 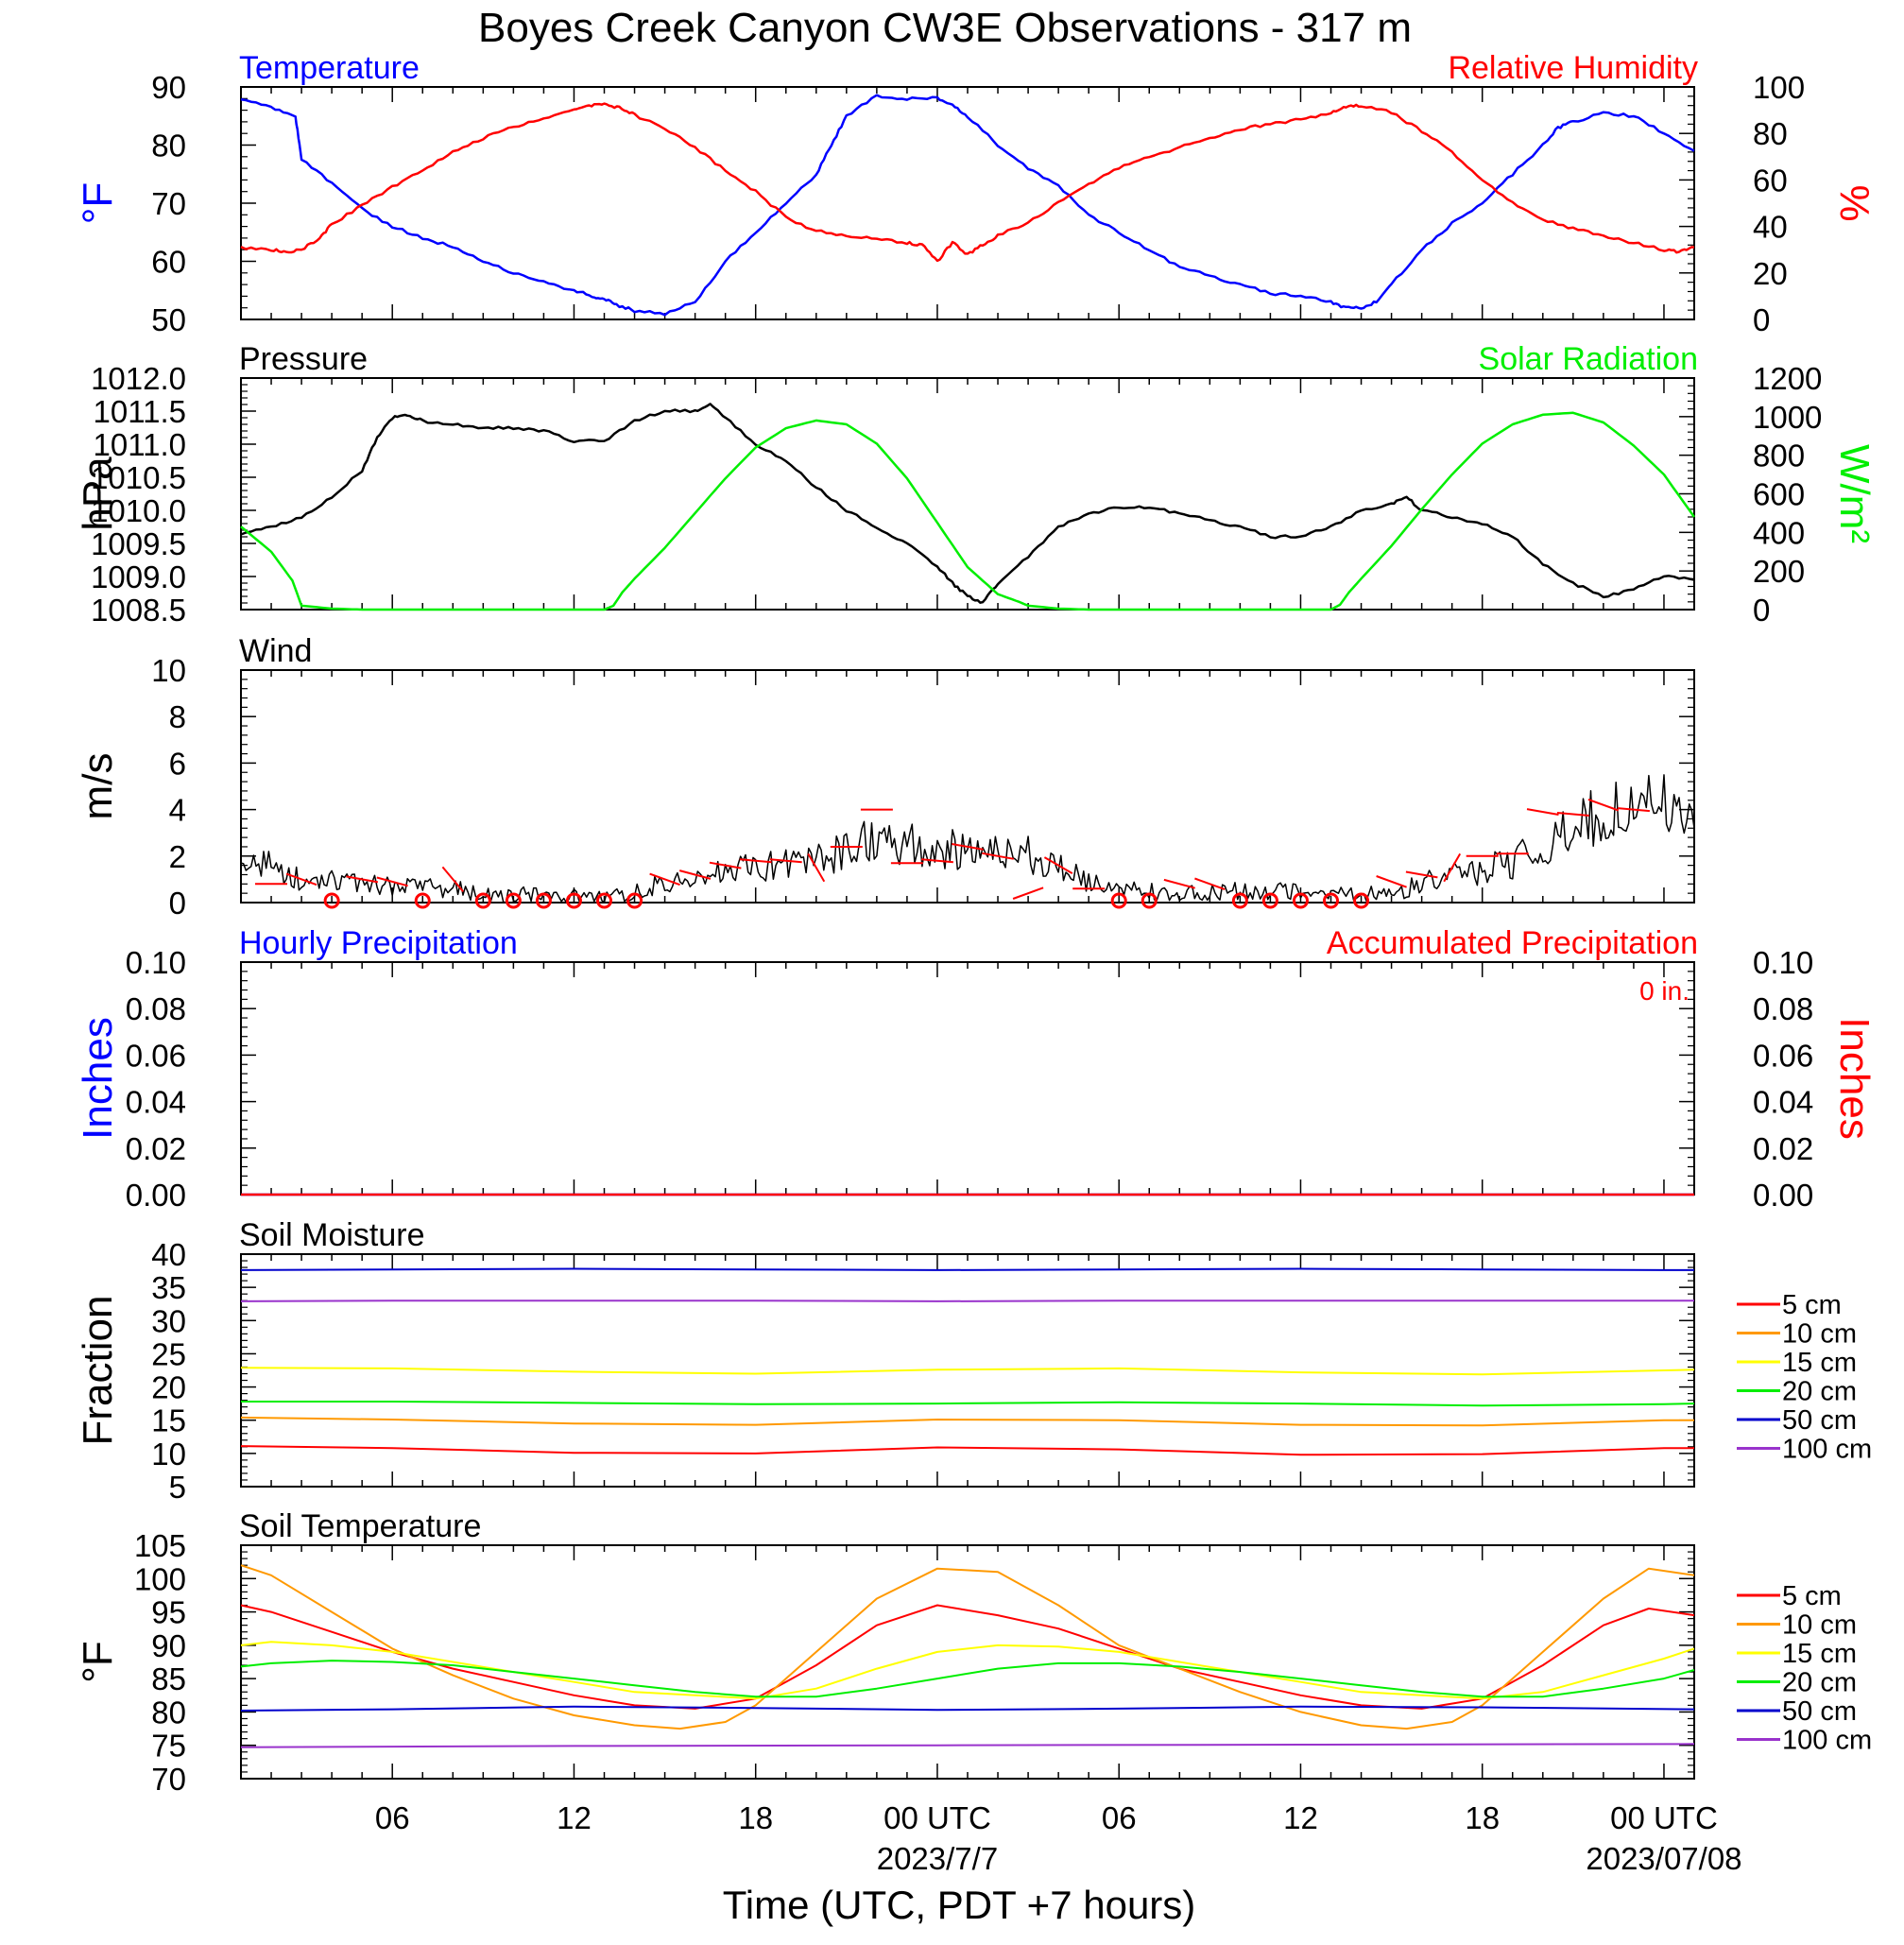 I want to click on panel-title-left: Pressure, so click(x=303, y=359).